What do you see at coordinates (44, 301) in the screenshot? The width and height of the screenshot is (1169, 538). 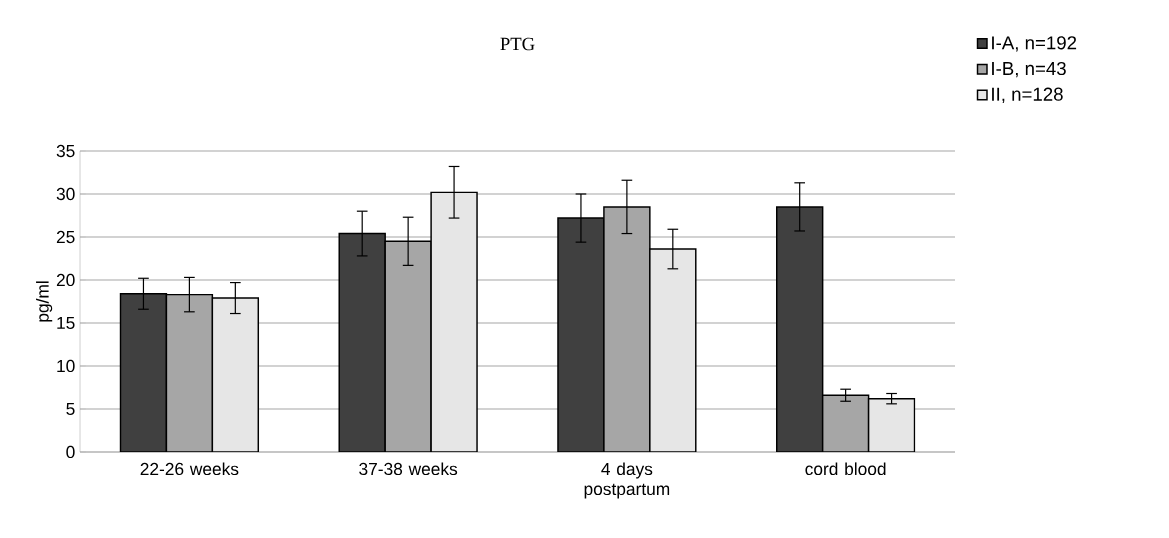 I see `y-axis-title: pg/ml` at bounding box center [44, 301].